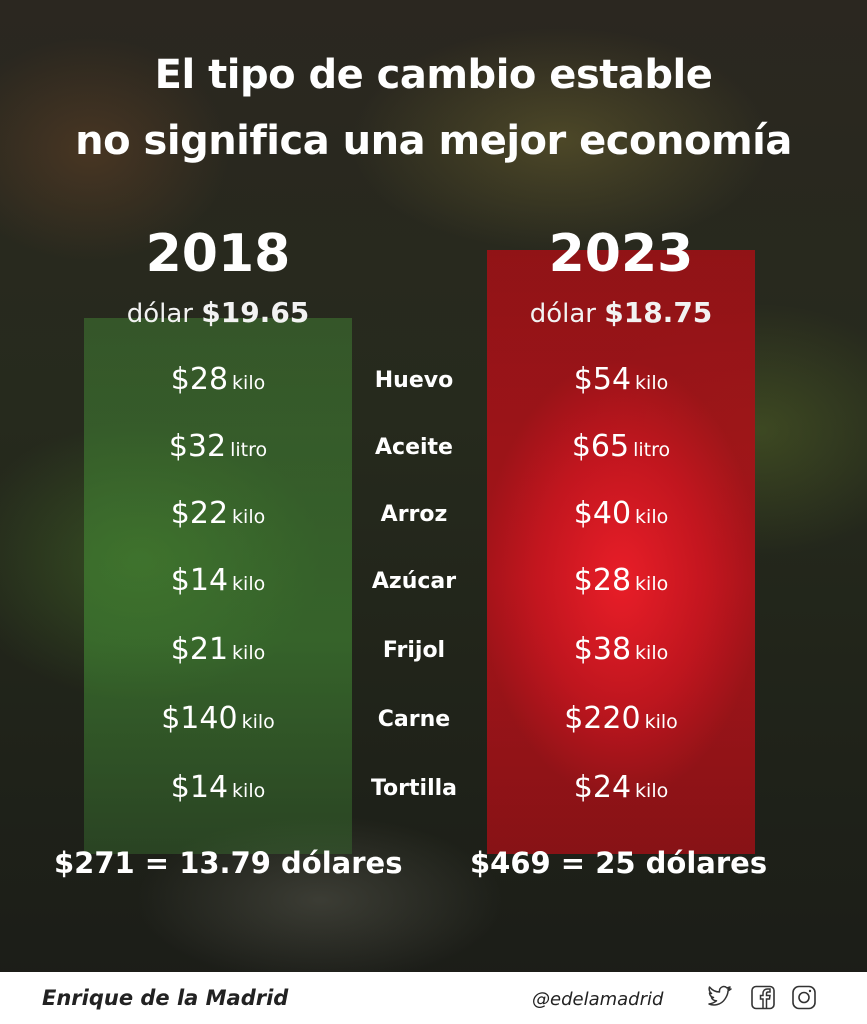  I want to click on item-name: Aceite, so click(414, 447).